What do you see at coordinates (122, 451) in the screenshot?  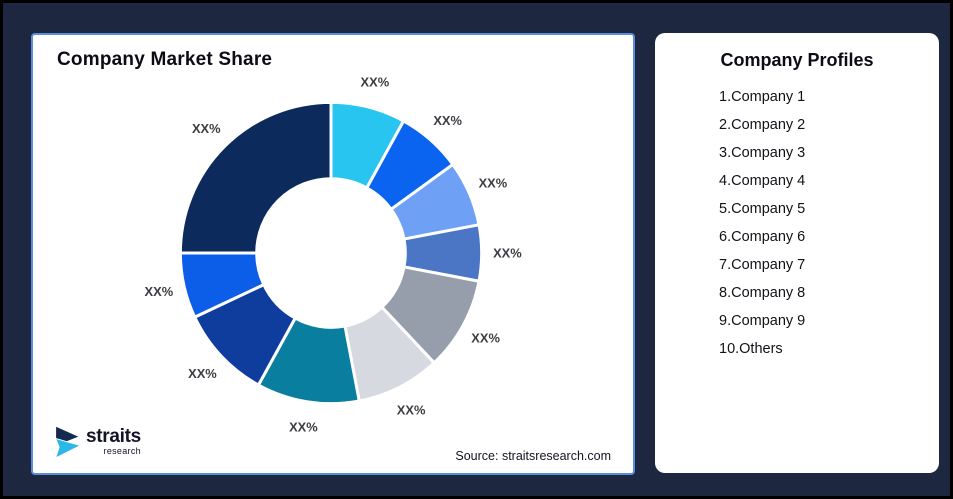 I see `brand-subtitle: research` at bounding box center [122, 451].